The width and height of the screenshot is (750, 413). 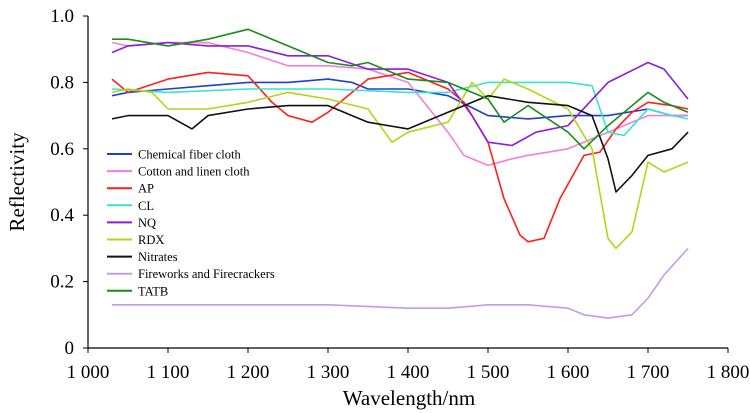 What do you see at coordinates (147, 223) in the screenshot?
I see `legend-label: NQ` at bounding box center [147, 223].